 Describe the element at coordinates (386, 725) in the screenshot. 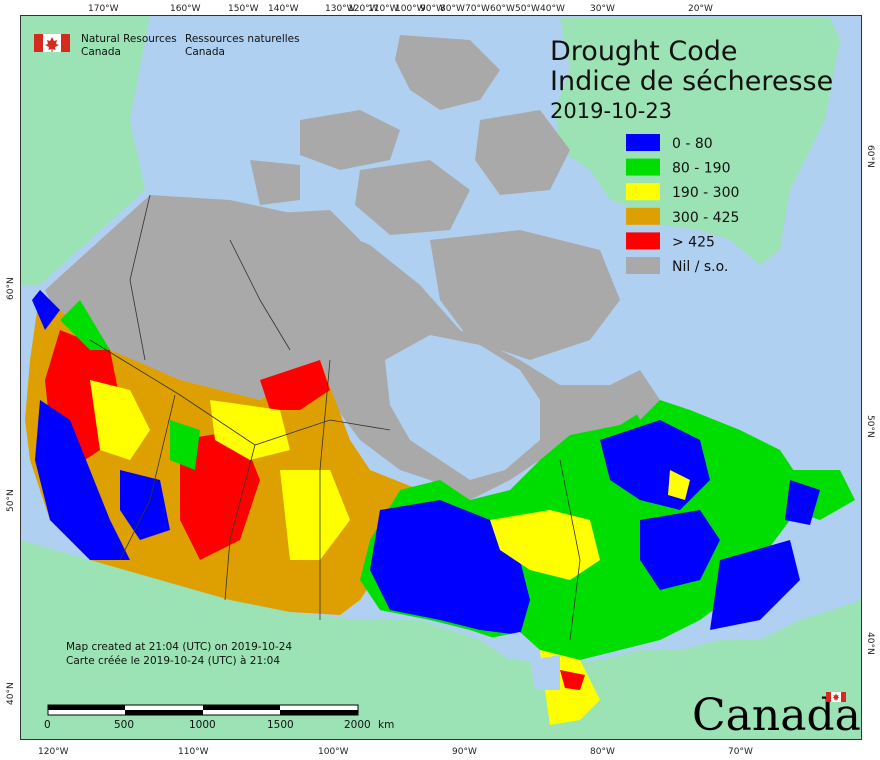

I see `scale-unit: km` at that location.